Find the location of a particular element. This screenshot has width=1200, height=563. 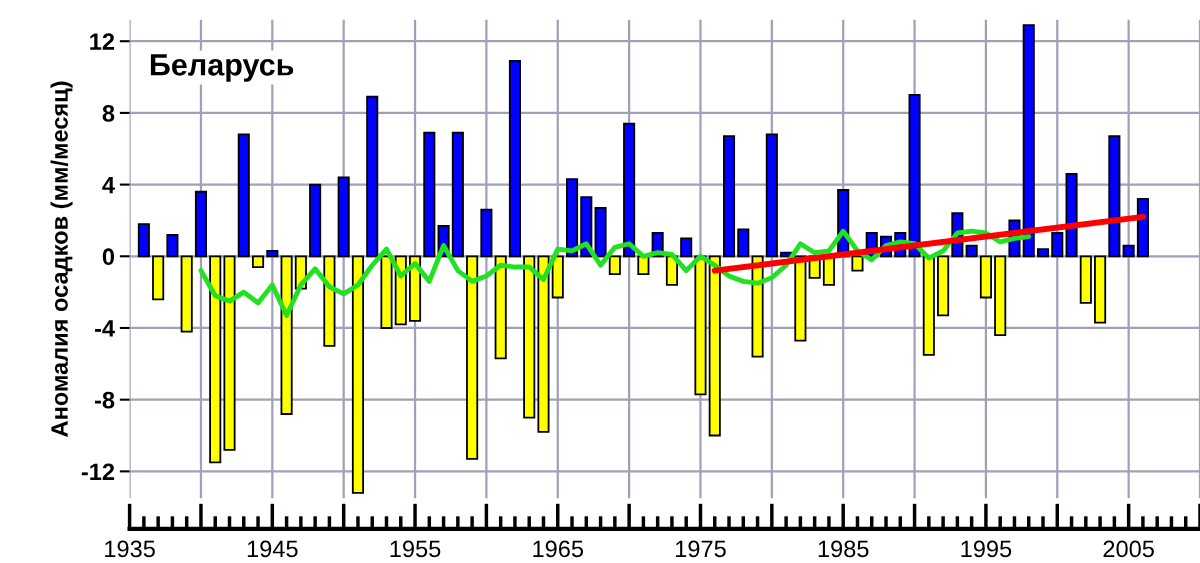

x-tick-label: 1965 is located at coordinates (558, 549).